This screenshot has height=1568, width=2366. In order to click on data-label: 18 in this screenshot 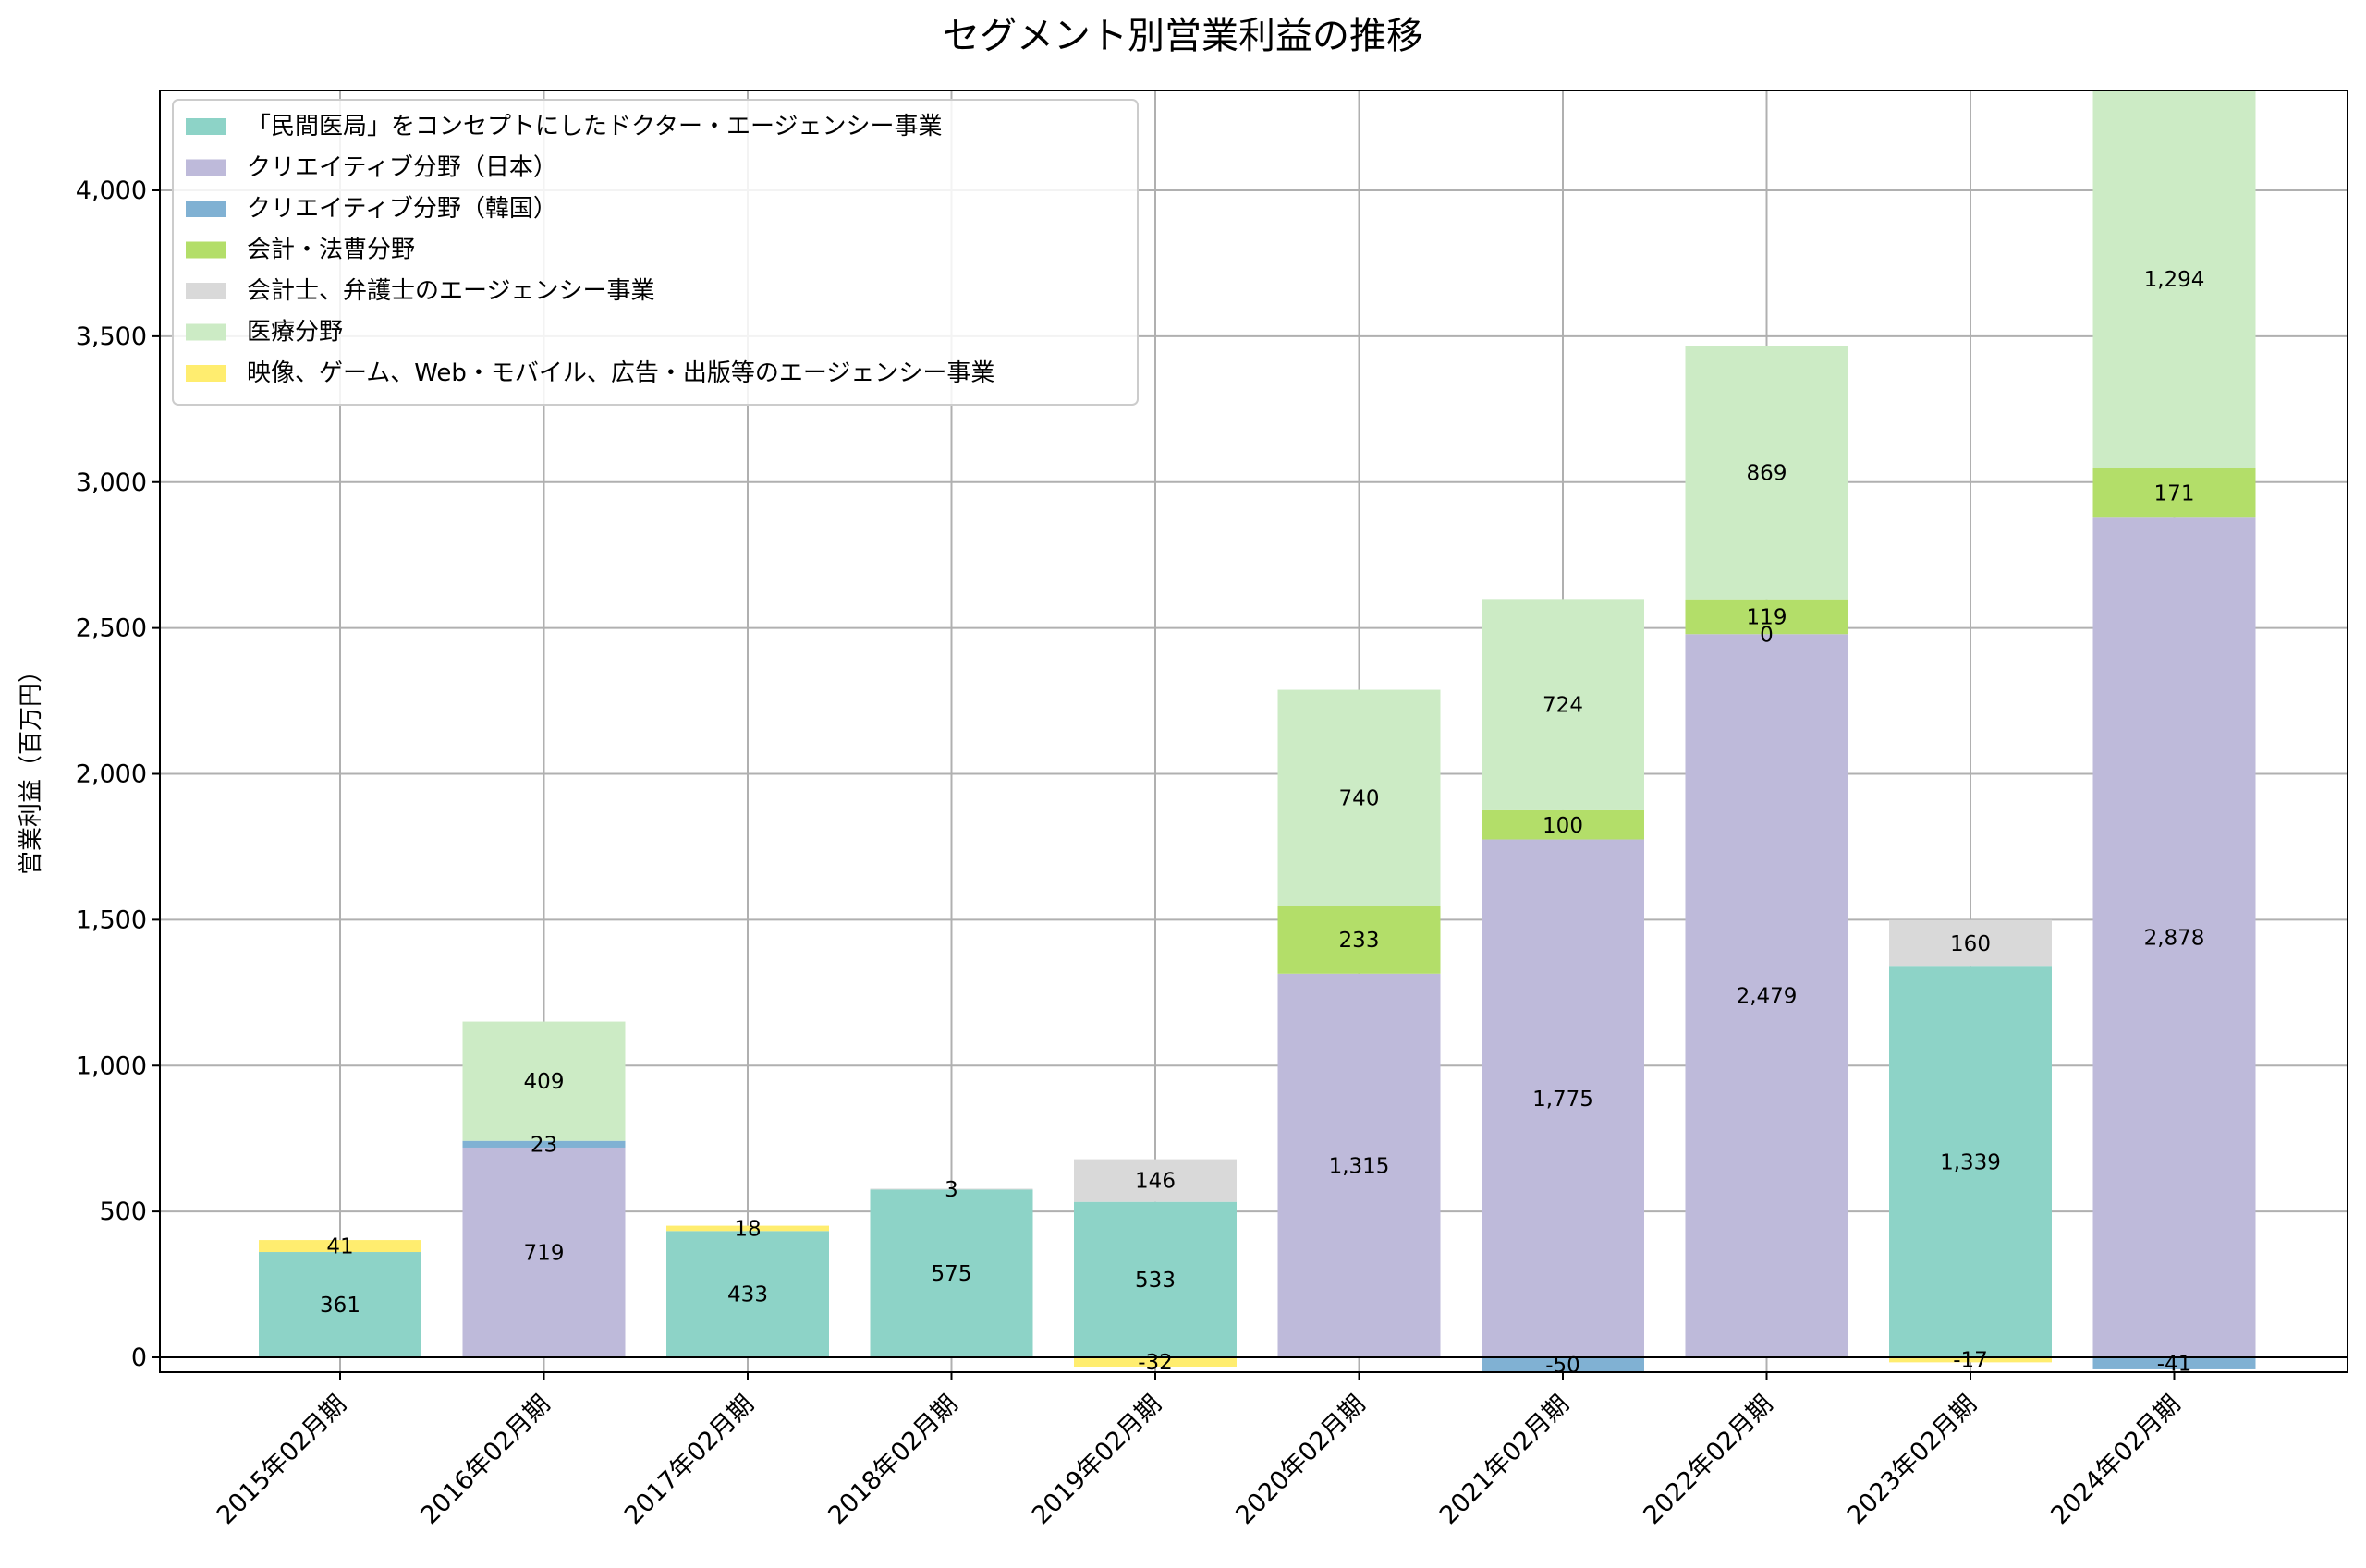, I will do `click(748, 1229)`.